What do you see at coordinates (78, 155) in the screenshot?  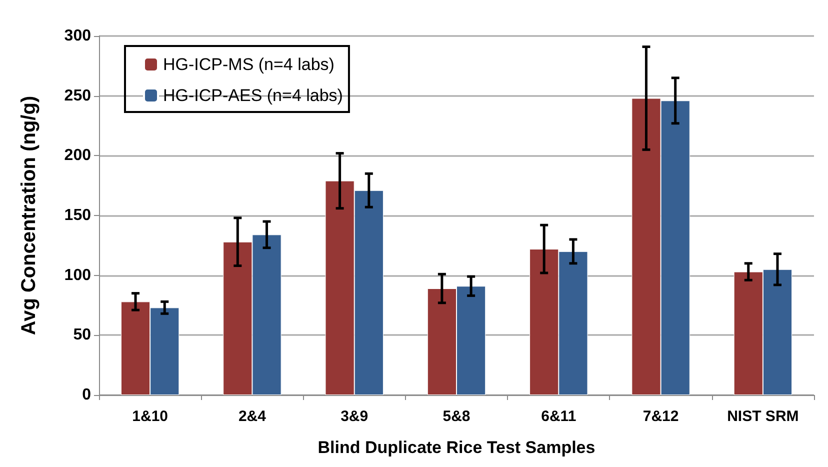 I see `y-tick-label: 200` at bounding box center [78, 155].